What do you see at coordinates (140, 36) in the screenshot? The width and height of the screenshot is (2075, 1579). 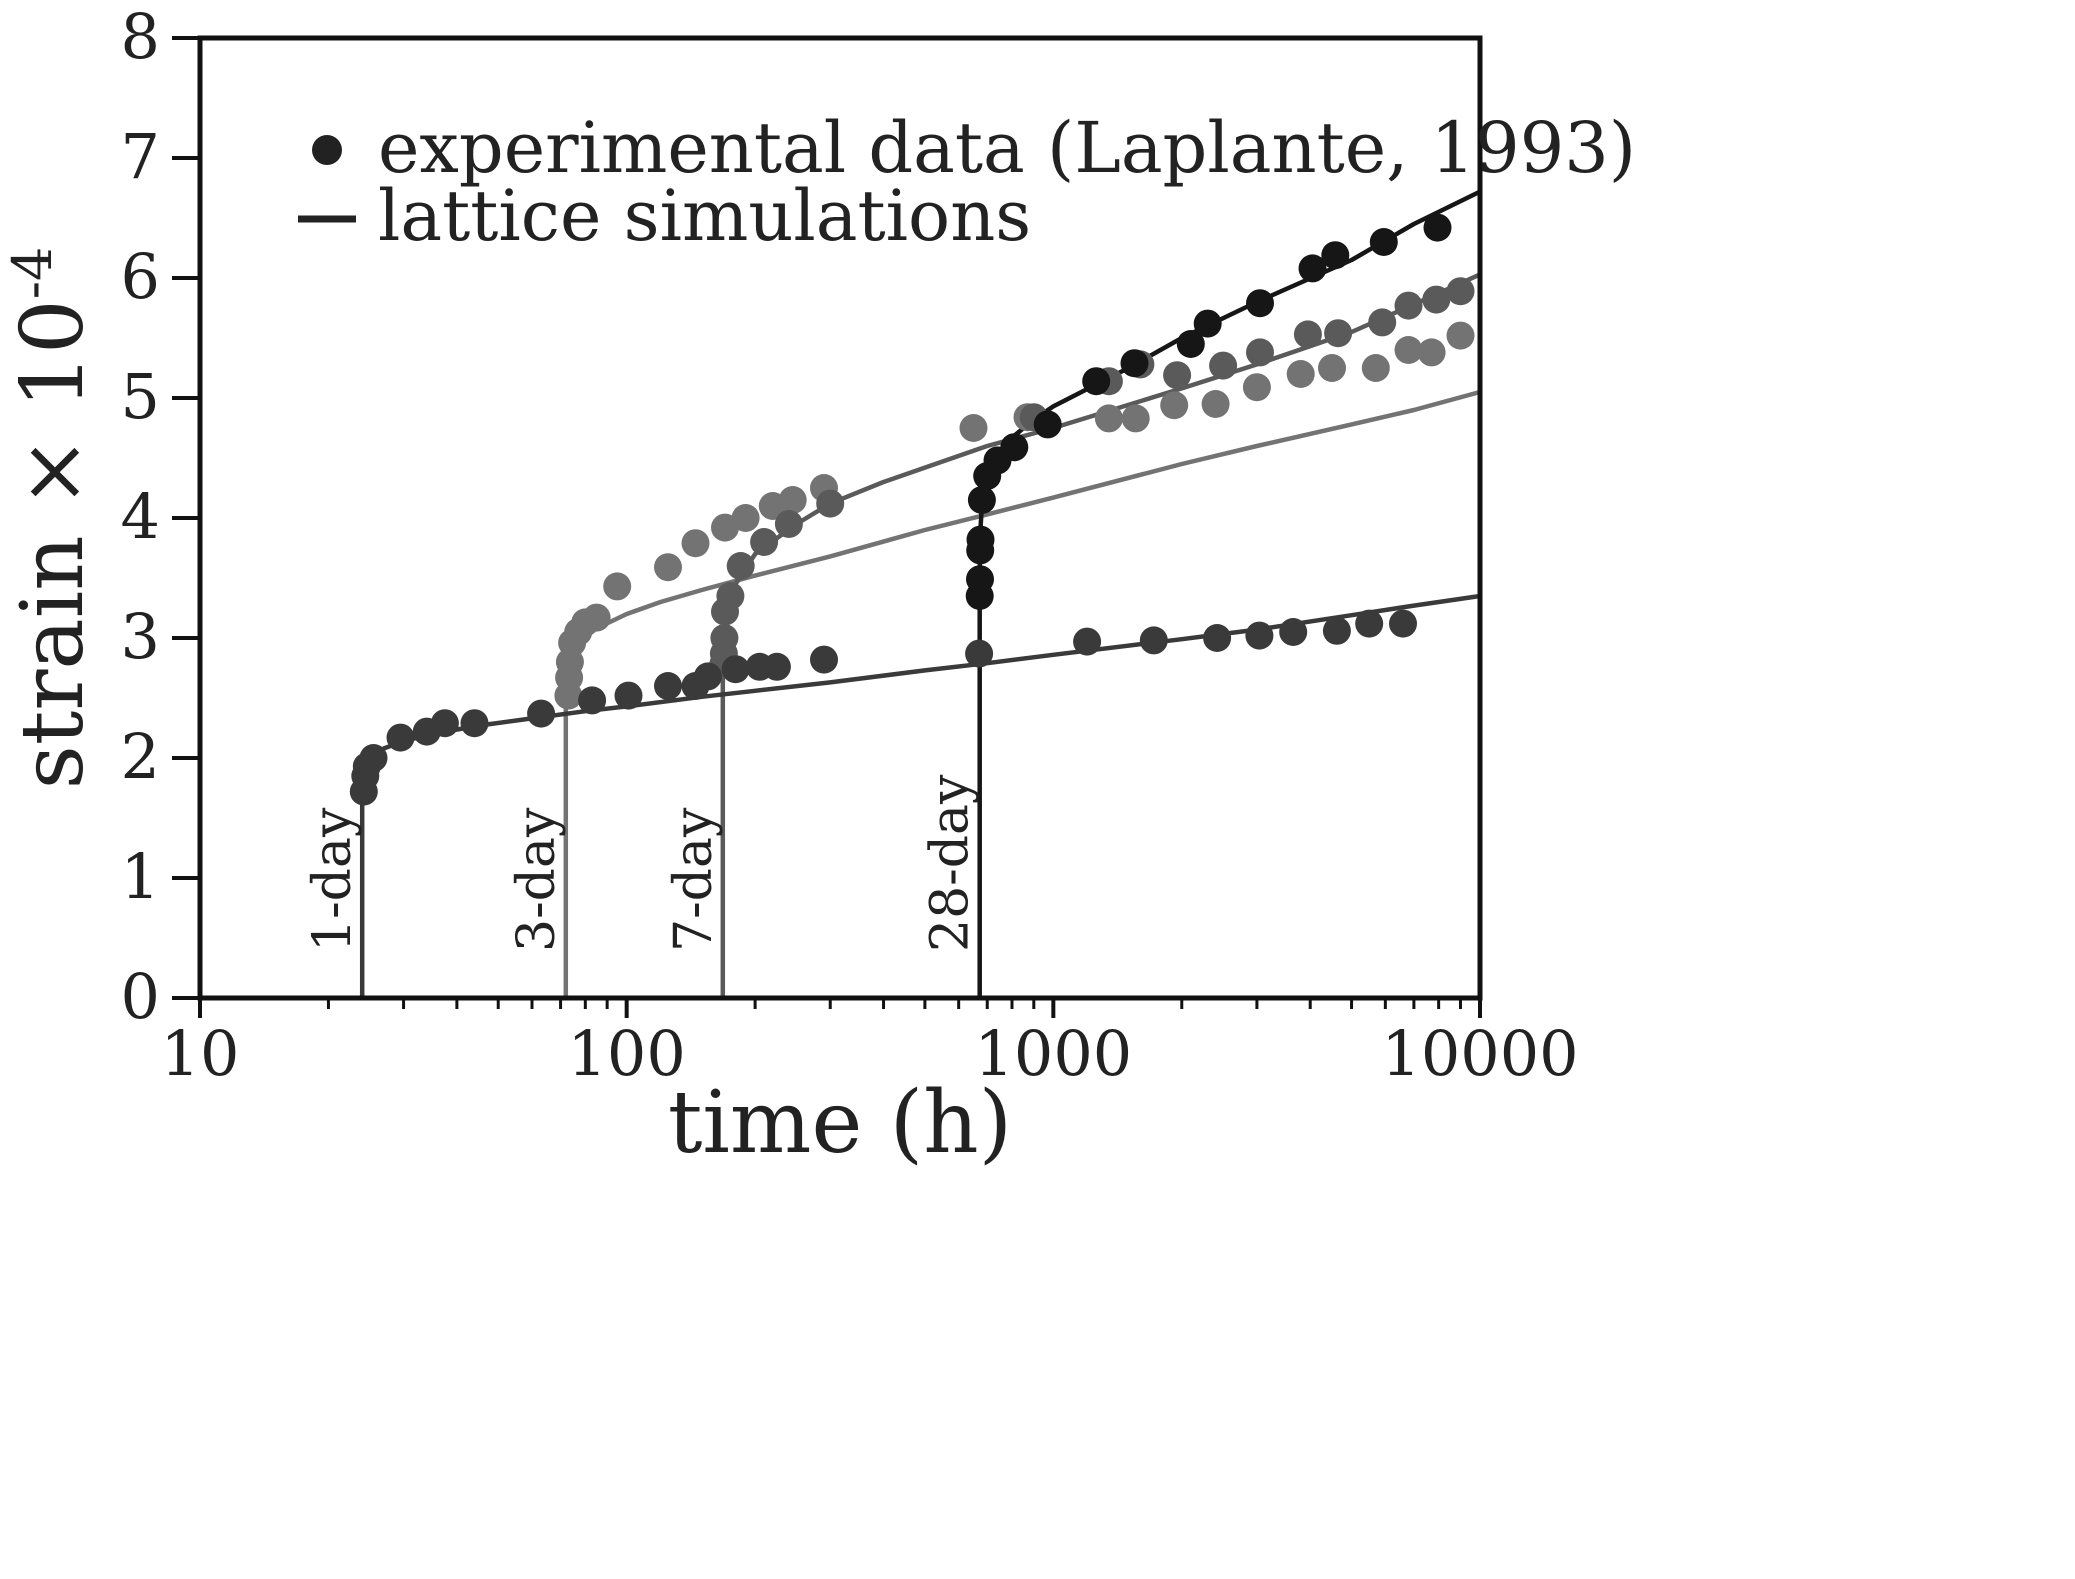 I see `y-tick-label-8: 8` at bounding box center [140, 36].